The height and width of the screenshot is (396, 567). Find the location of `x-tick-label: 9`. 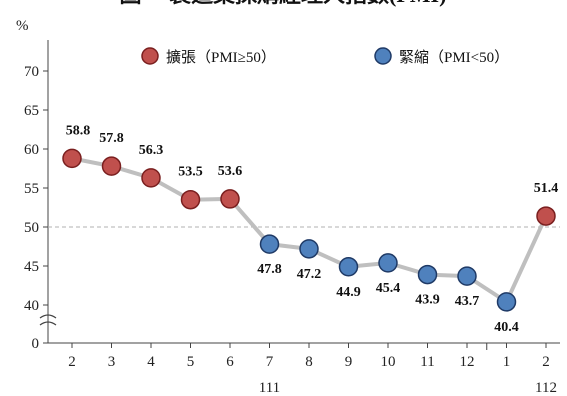

x-tick-label: 9 is located at coordinates (349, 362).